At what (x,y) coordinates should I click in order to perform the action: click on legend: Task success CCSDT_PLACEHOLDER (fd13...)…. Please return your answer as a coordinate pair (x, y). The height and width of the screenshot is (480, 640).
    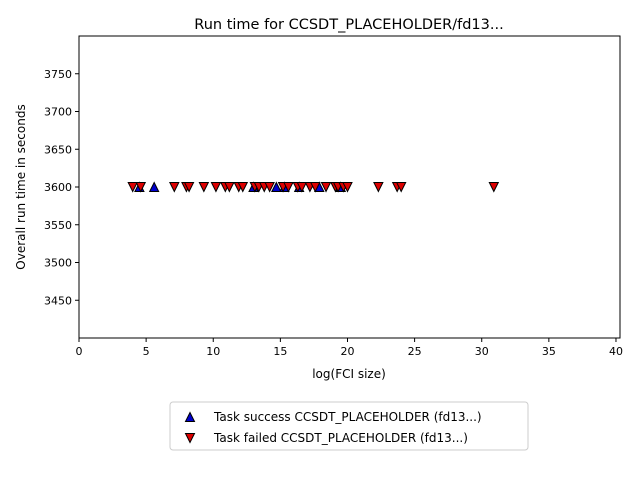
    Looking at the image, I should click on (349, 426).